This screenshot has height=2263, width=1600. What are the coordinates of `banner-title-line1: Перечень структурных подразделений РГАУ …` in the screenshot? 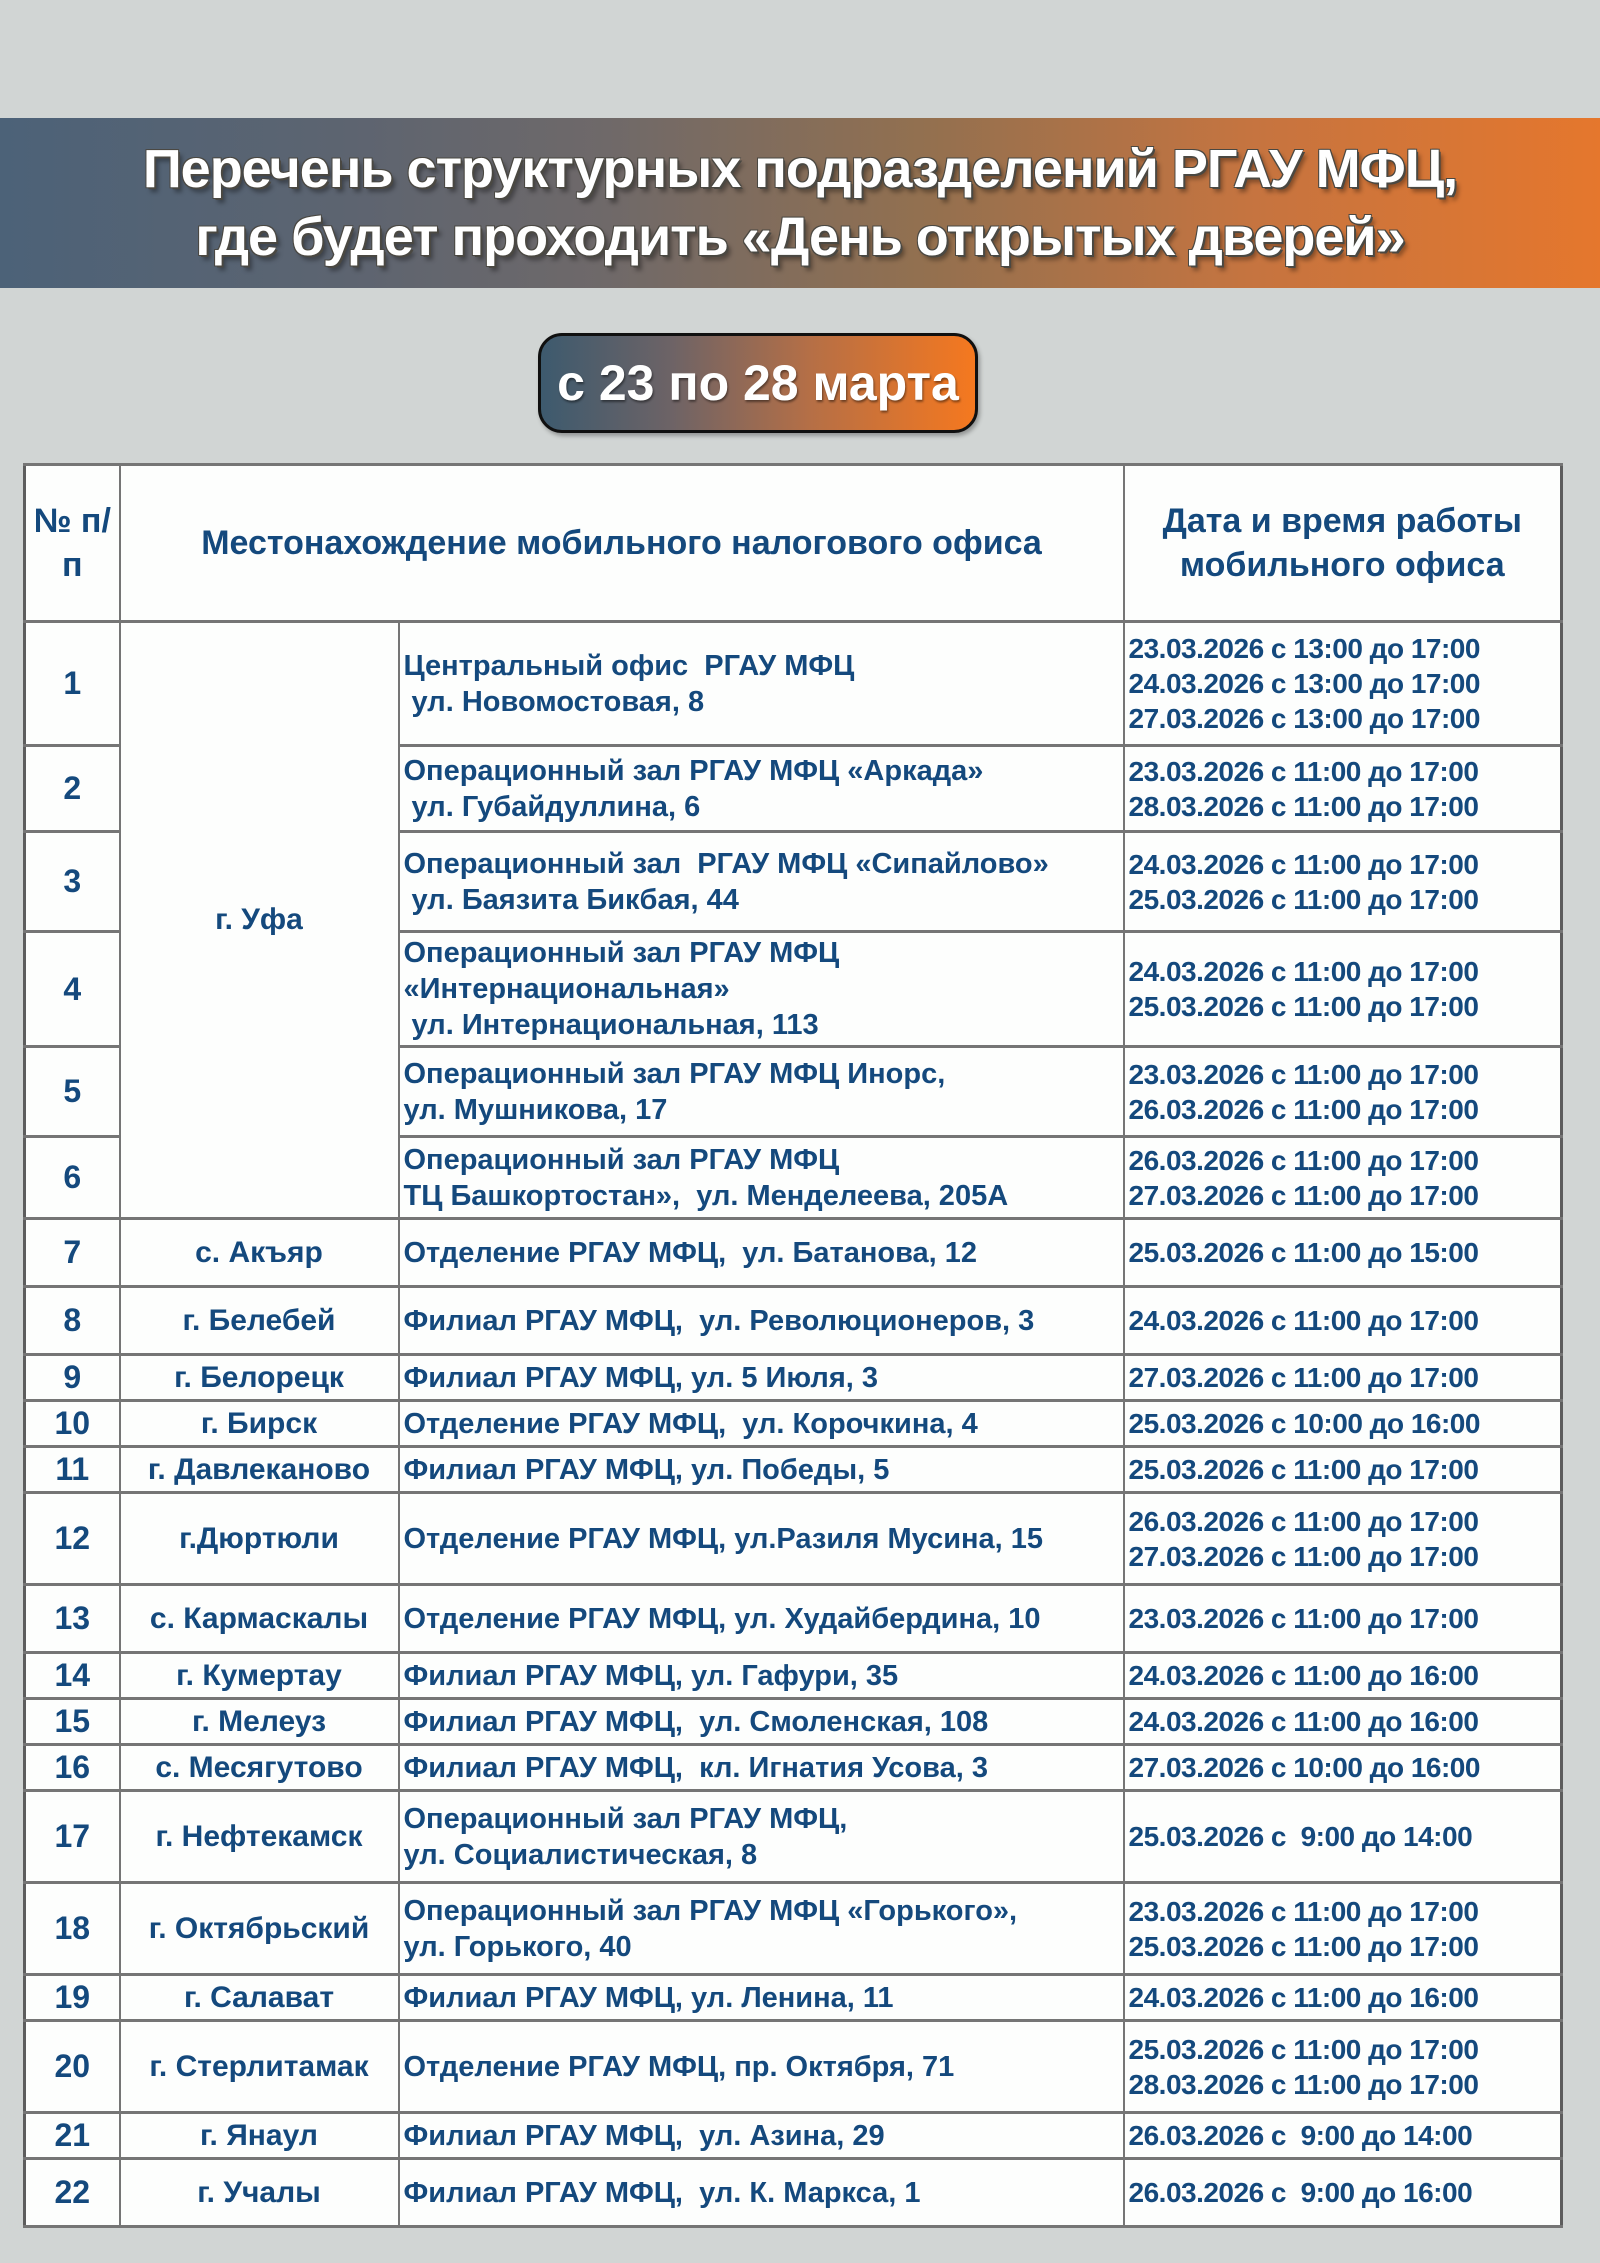 It's located at (800, 169).